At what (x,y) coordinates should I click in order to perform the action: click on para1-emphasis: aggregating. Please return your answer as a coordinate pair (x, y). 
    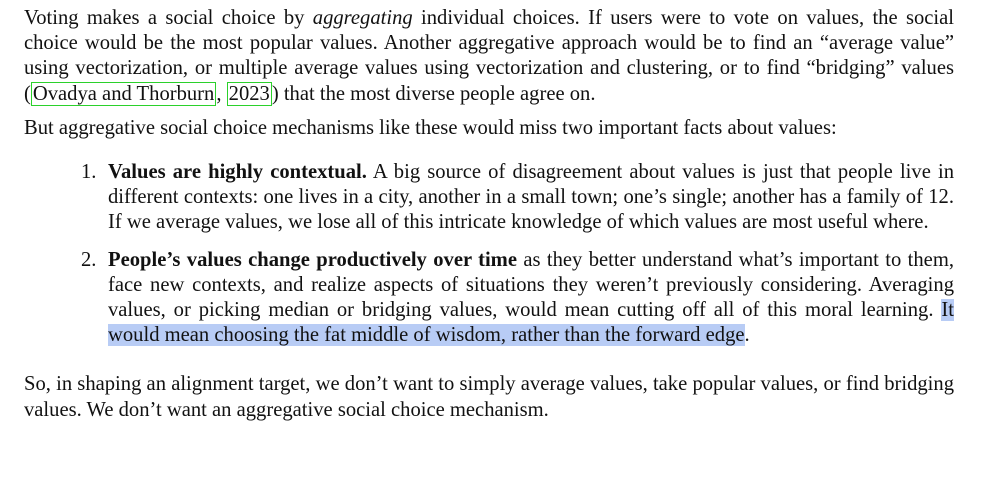
    Looking at the image, I should click on (362, 18).